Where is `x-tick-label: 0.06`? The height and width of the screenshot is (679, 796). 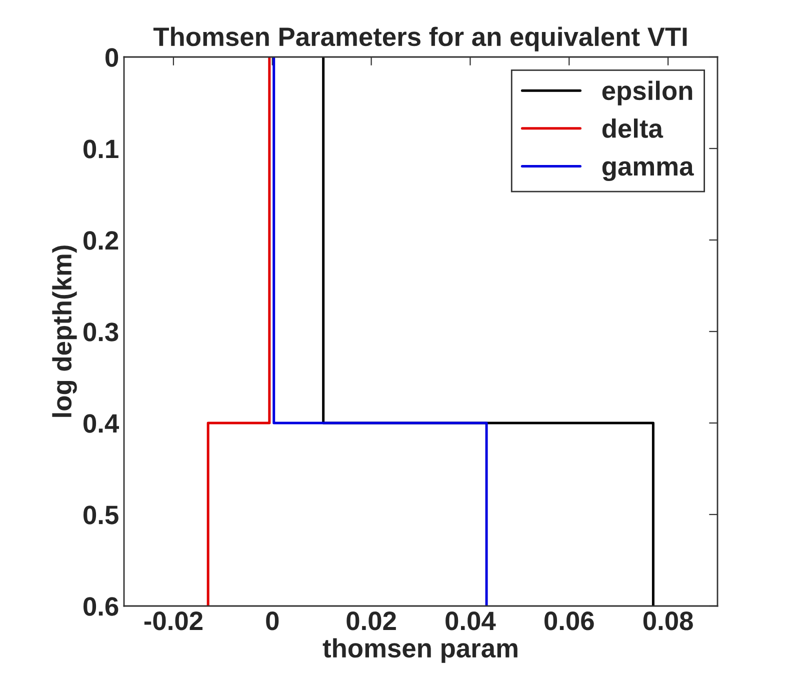 x-tick-label: 0.06 is located at coordinates (569, 621).